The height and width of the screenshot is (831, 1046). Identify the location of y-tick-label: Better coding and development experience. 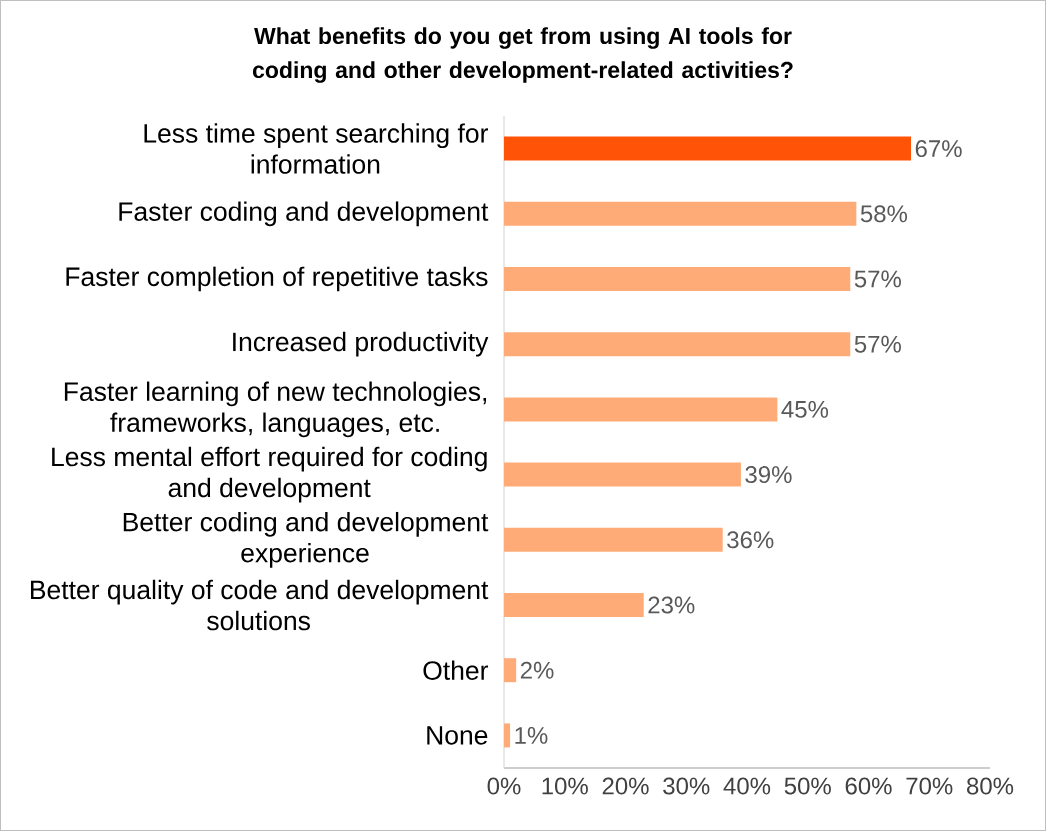
(306, 539).